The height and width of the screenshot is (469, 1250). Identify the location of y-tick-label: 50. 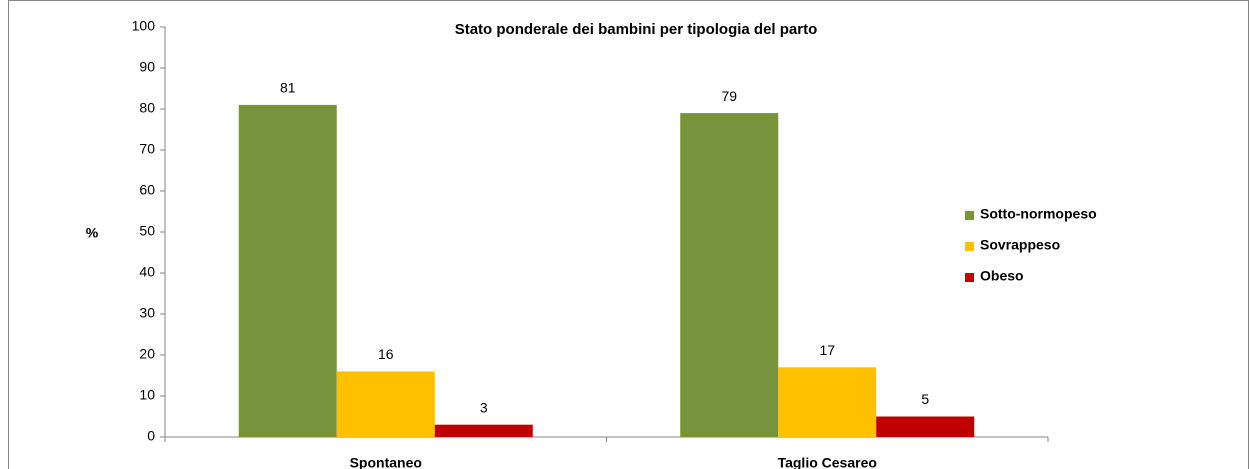
(147, 231).